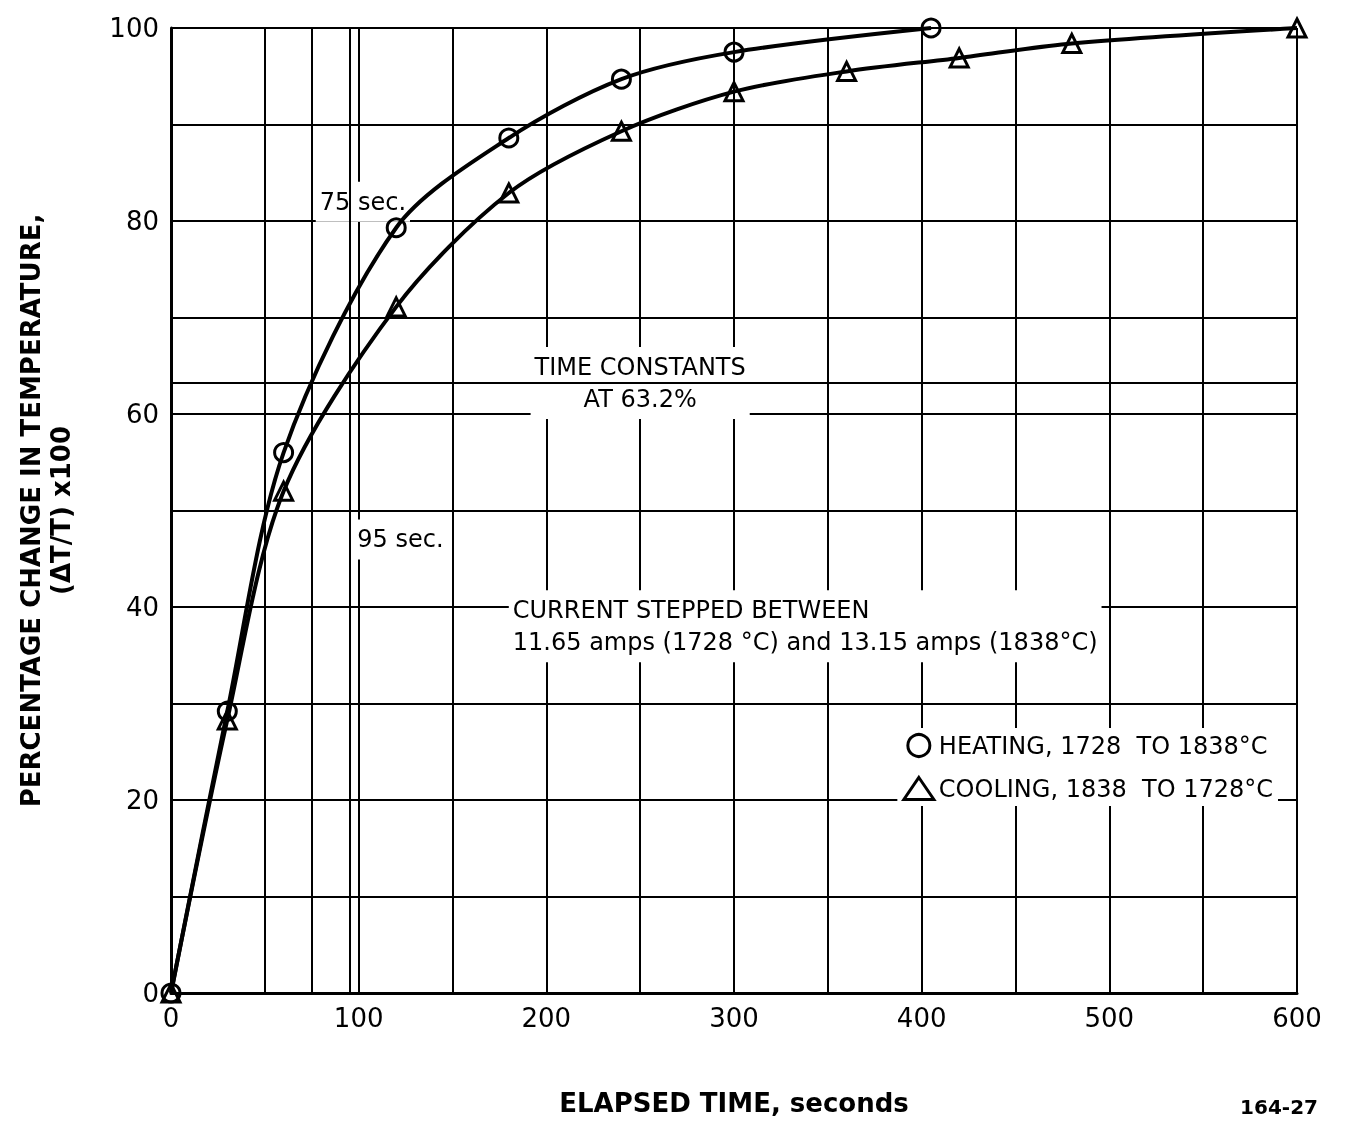 The image size is (1346, 1133). Describe the element at coordinates (1297, 1018) in the screenshot. I see `x-tick-label: 600` at that location.